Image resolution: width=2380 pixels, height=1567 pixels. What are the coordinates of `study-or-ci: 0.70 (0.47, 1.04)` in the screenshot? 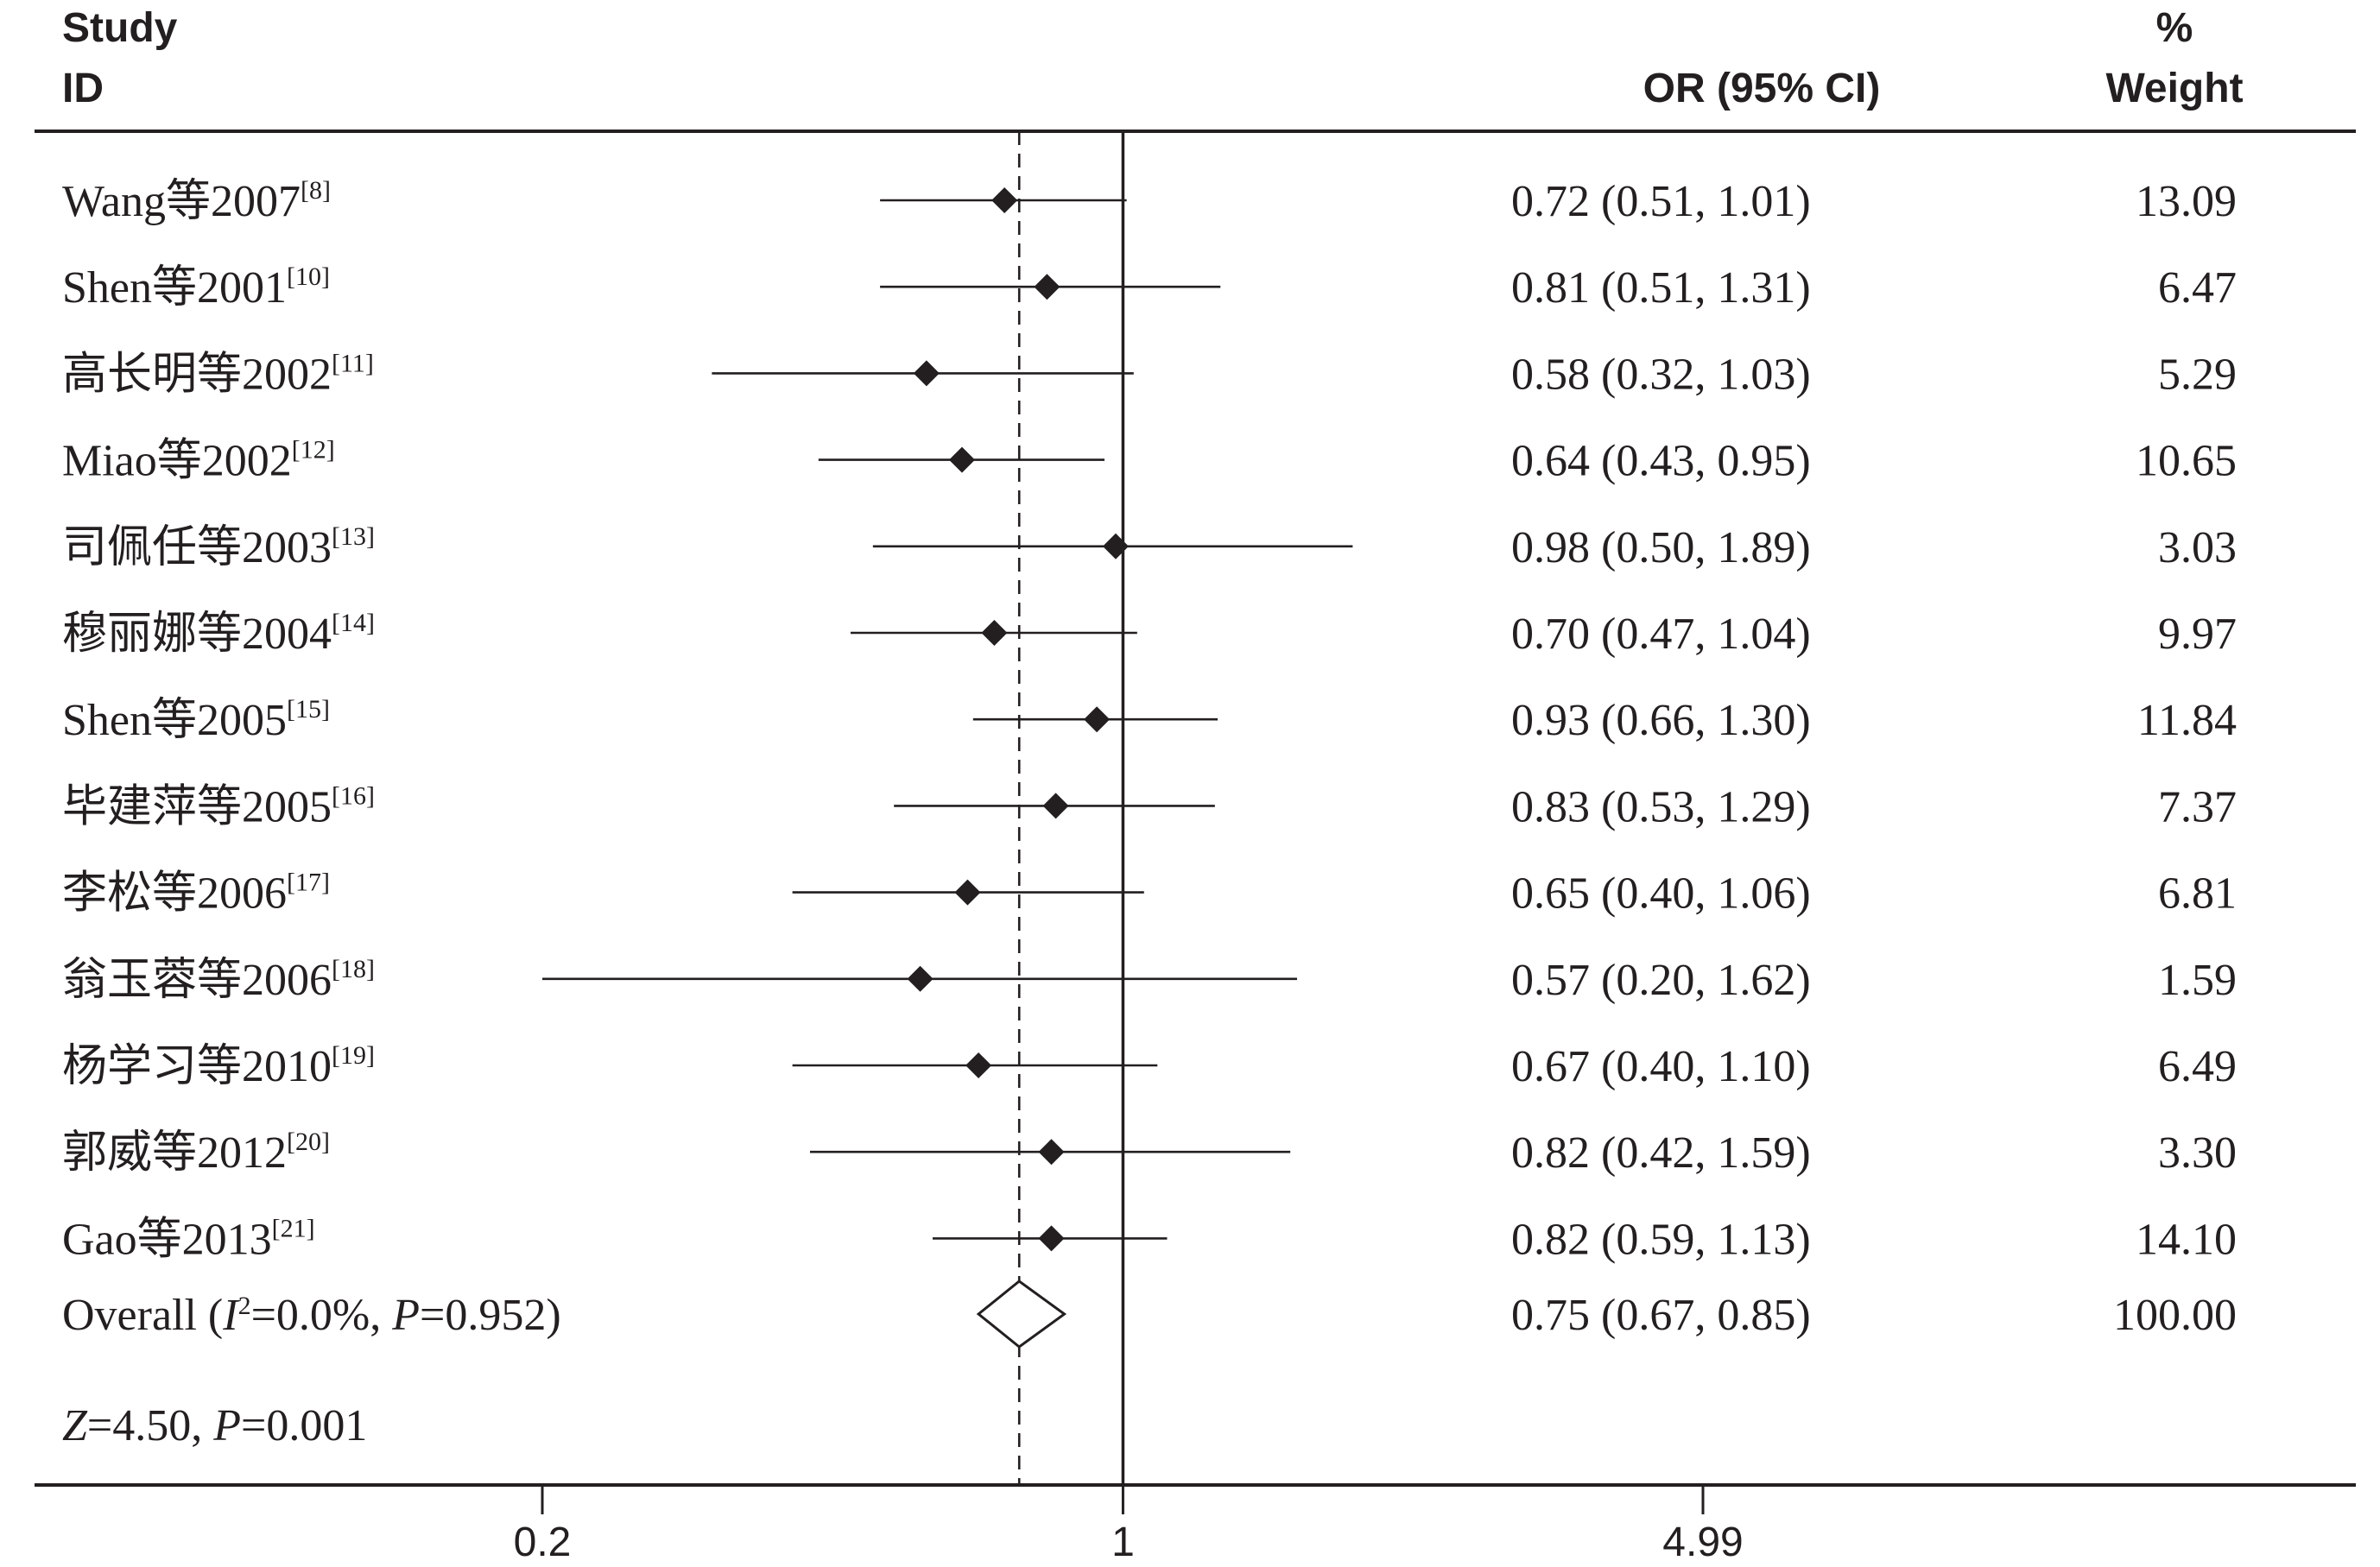 It's located at (1661, 634).